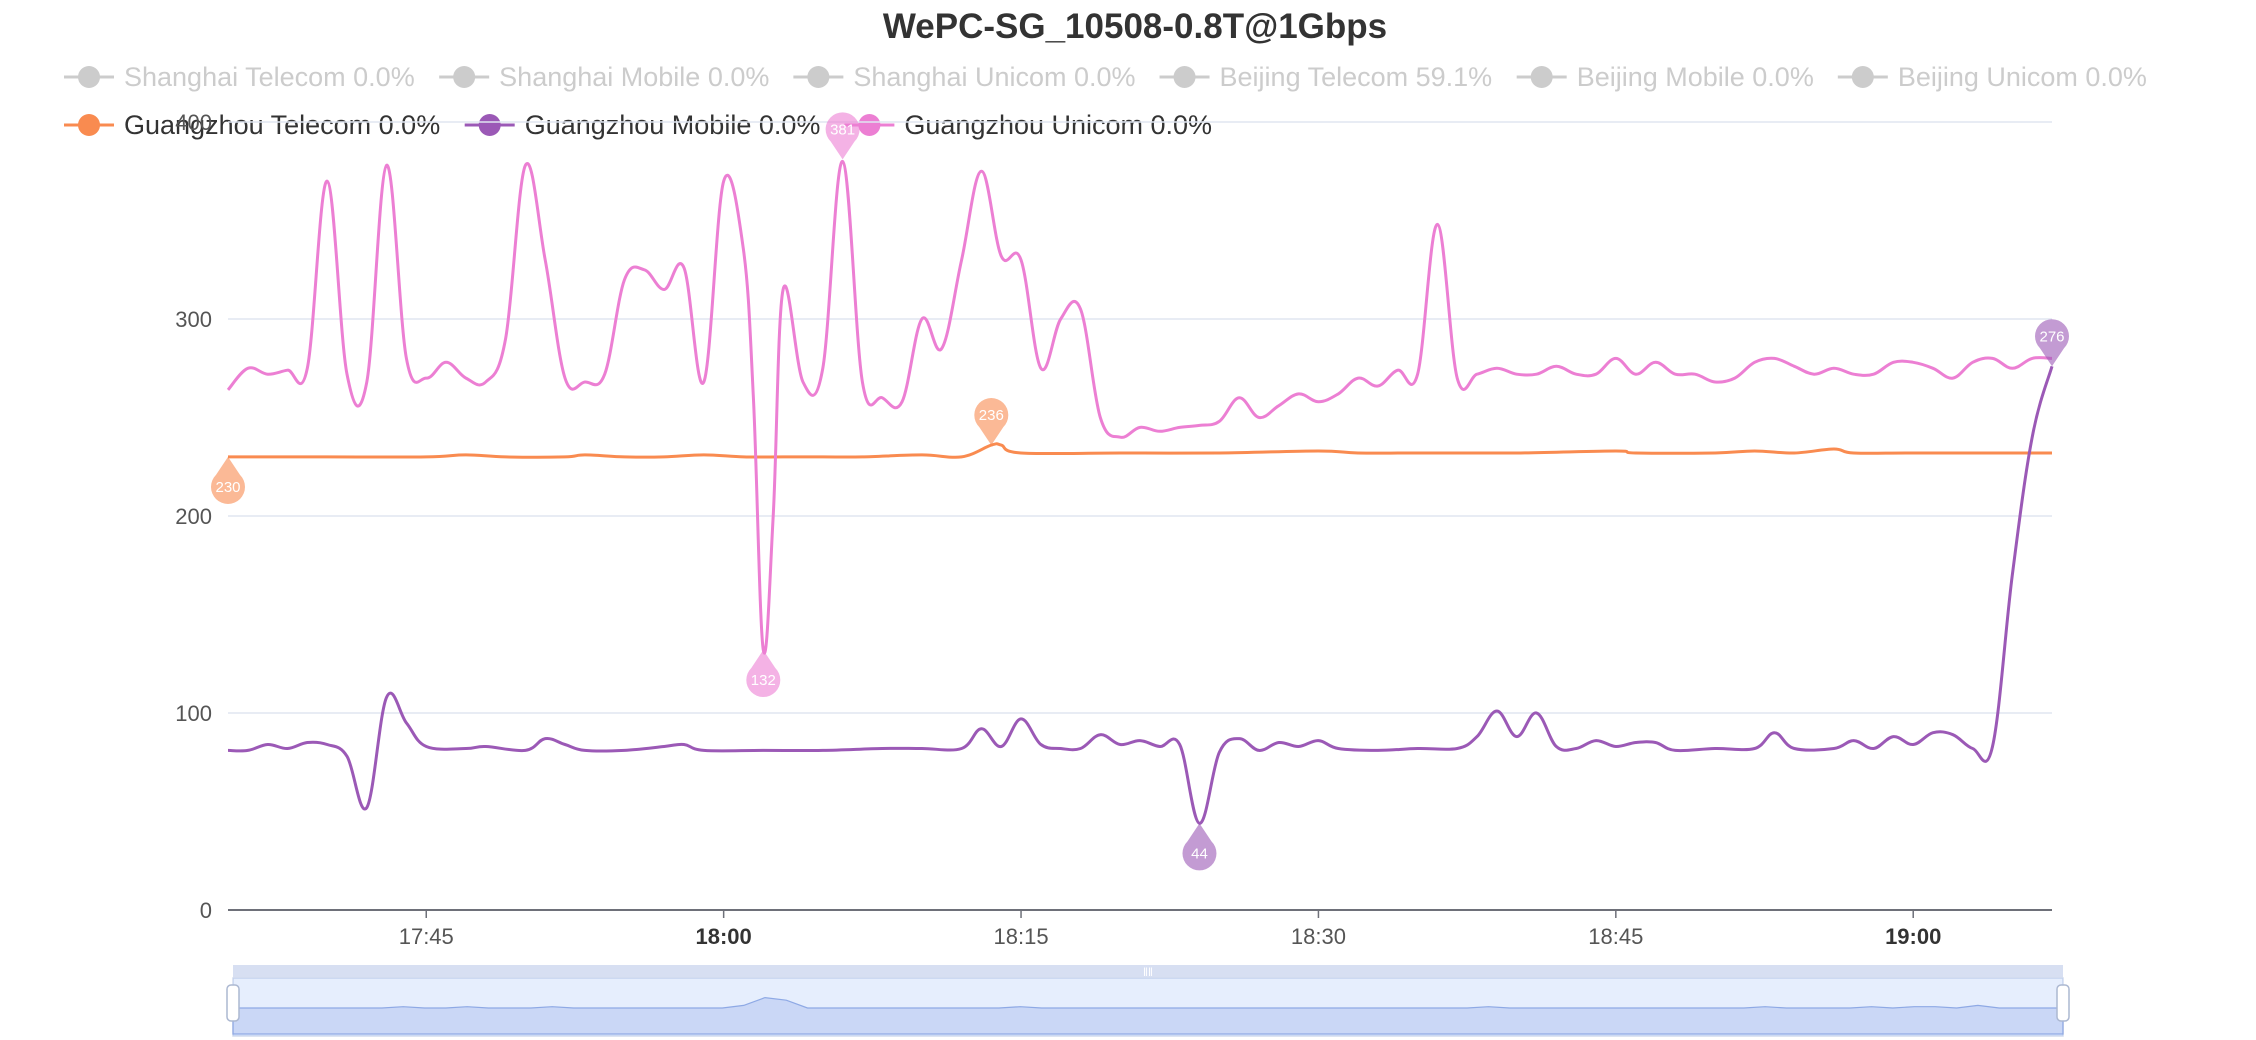  Describe the element at coordinates (1913, 936) in the screenshot. I see `x-tick-label: 19:00` at that location.